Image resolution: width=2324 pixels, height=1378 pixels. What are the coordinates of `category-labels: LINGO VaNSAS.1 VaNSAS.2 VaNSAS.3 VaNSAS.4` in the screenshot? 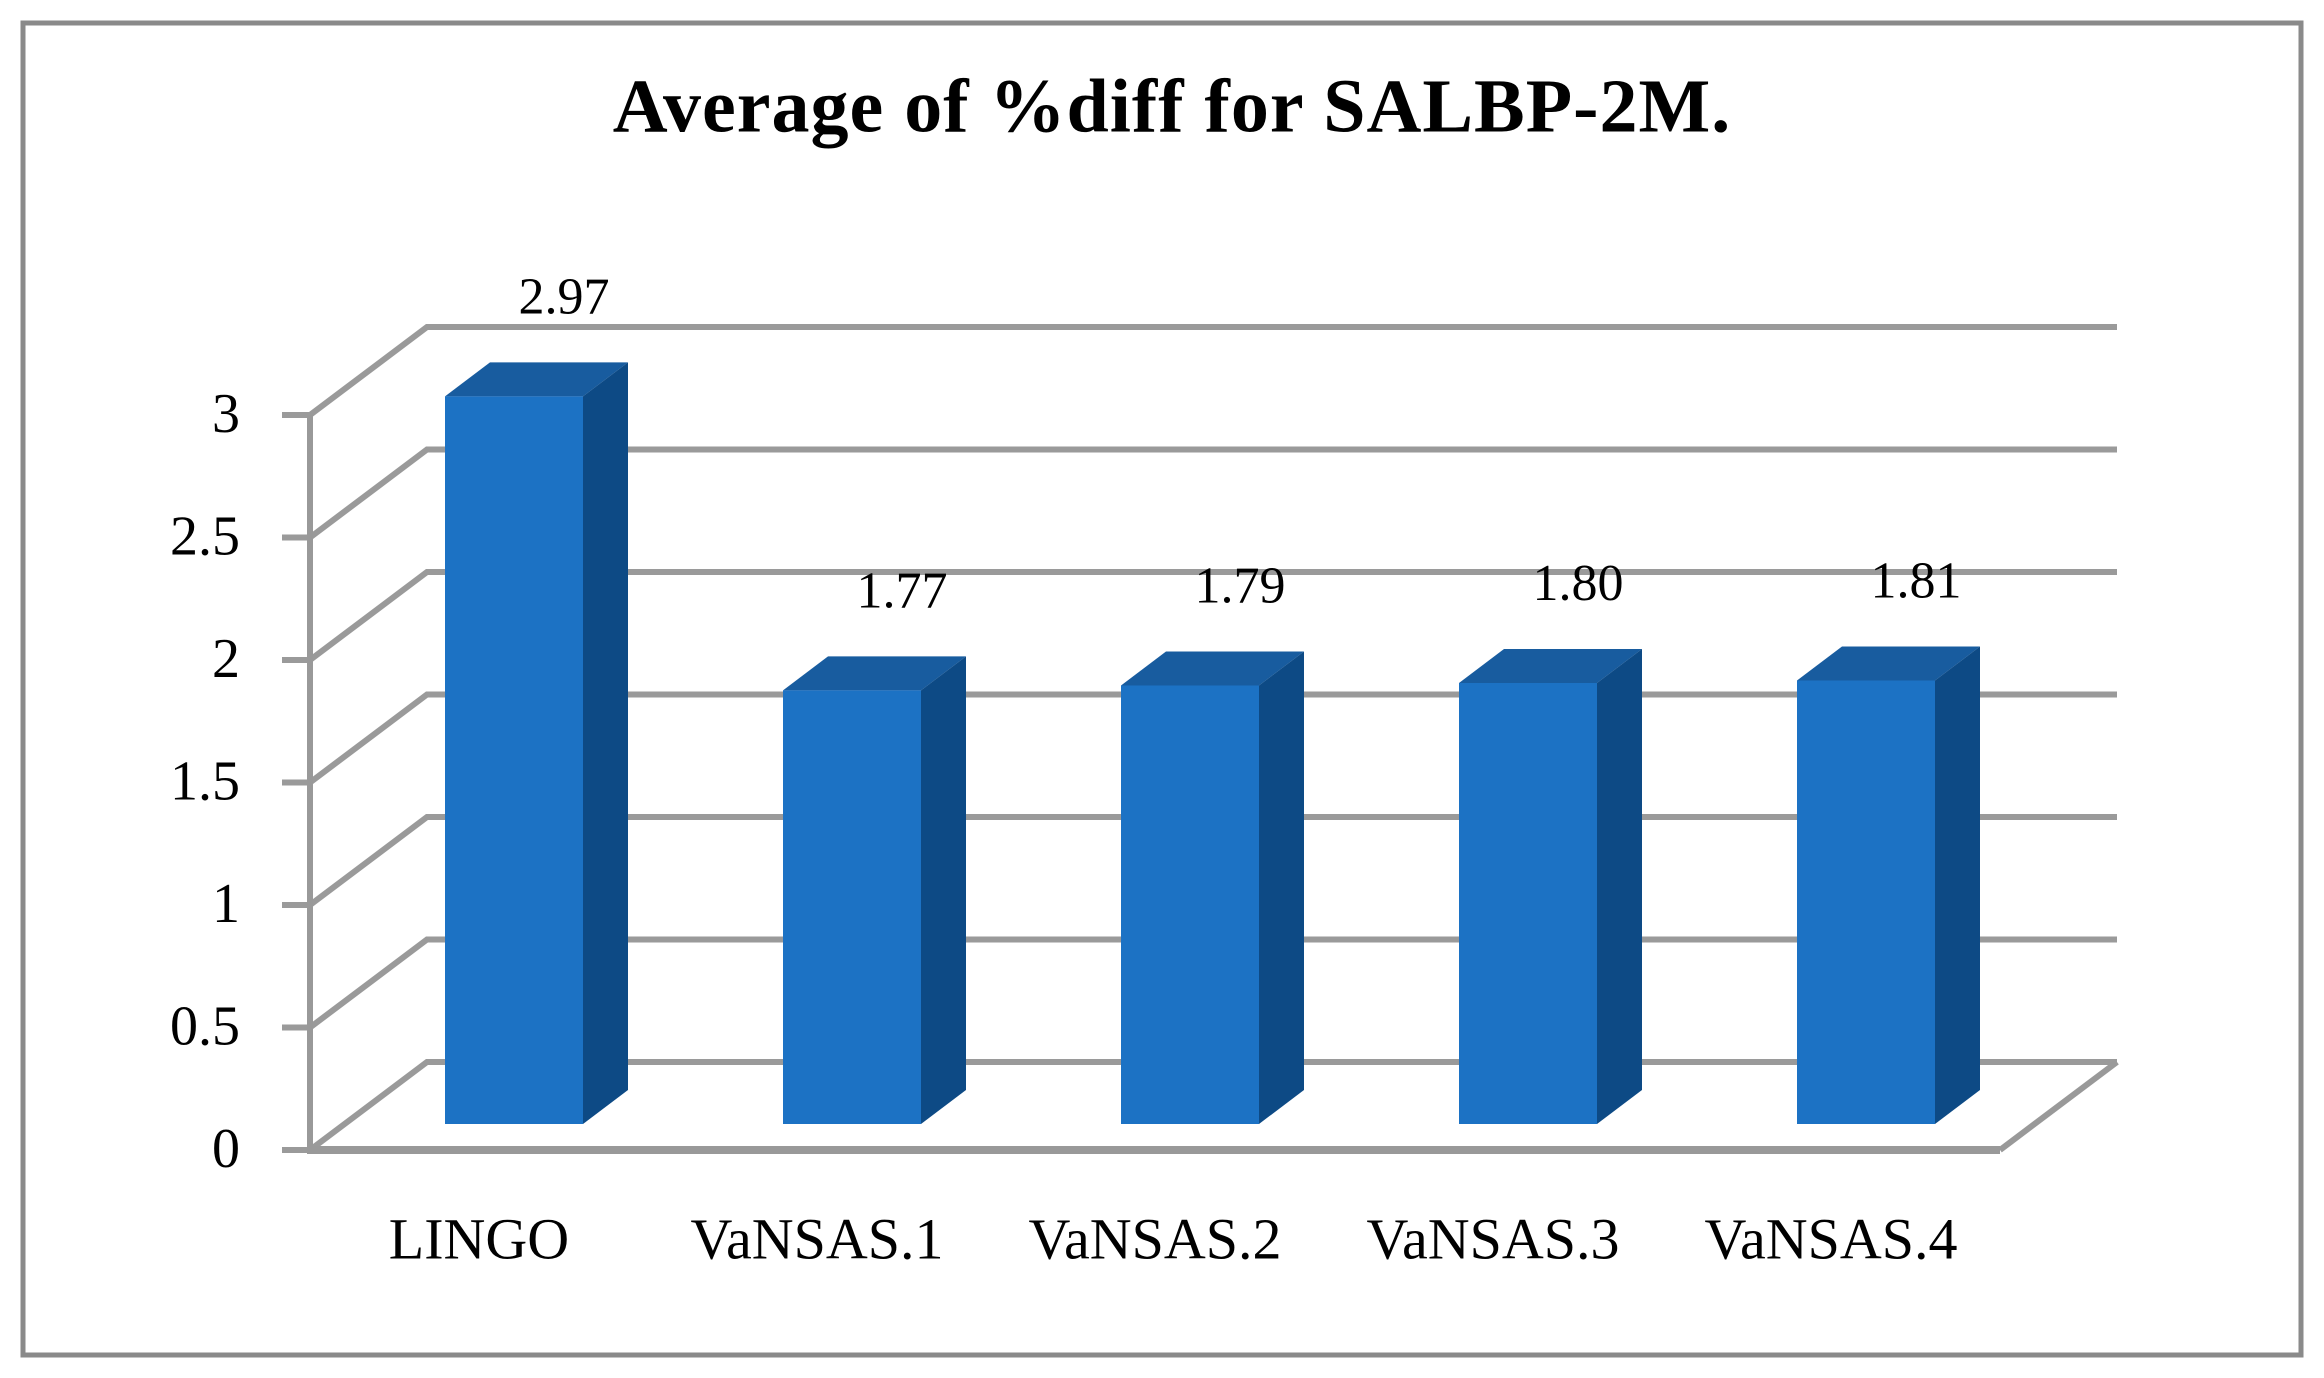 It's located at (1173, 1238).